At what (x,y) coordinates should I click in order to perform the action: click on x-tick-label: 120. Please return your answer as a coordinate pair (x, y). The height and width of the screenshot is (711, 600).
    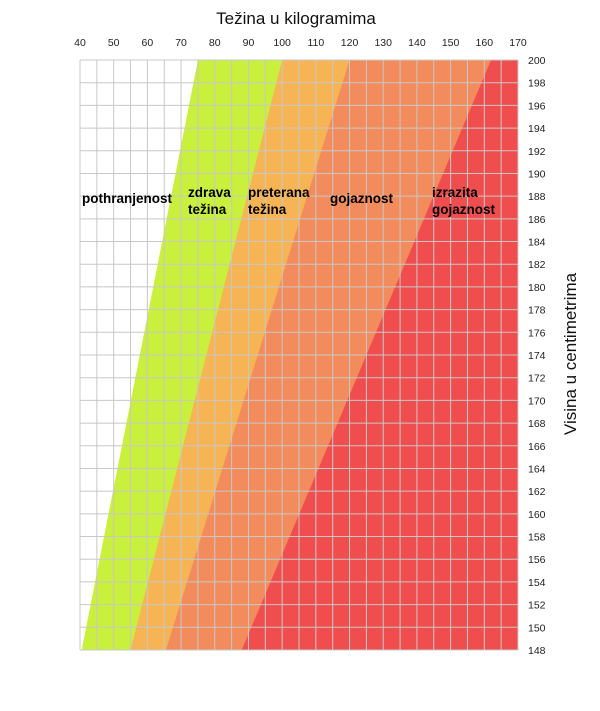
    Looking at the image, I should click on (350, 43).